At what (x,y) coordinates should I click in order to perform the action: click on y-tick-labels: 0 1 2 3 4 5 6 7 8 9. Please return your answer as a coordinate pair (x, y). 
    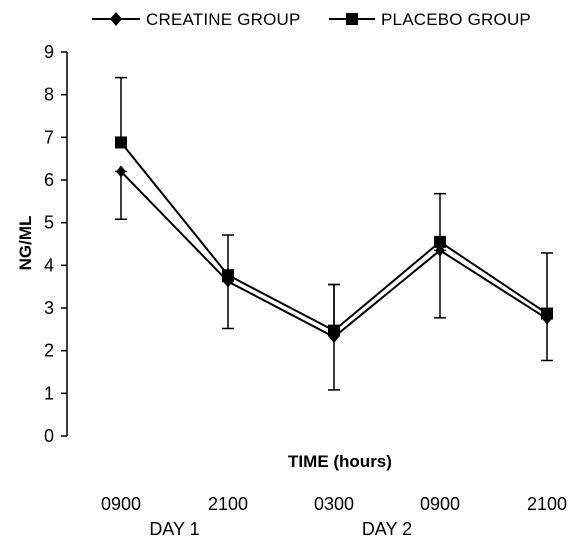
    Looking at the image, I should click on (49, 244).